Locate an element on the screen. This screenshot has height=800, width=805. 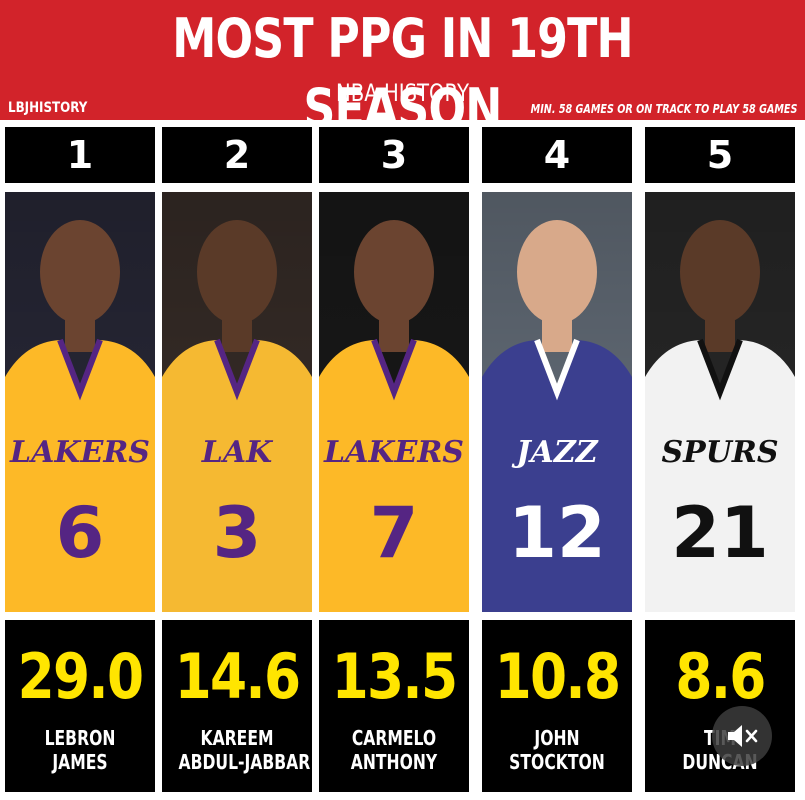
svg-text: 21 is located at coordinates (719, 533).